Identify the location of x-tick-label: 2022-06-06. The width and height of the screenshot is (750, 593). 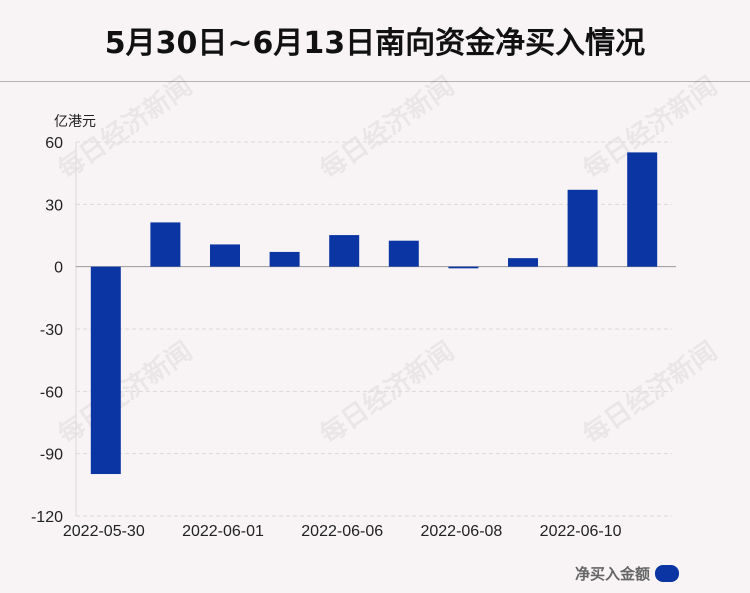
(342, 531).